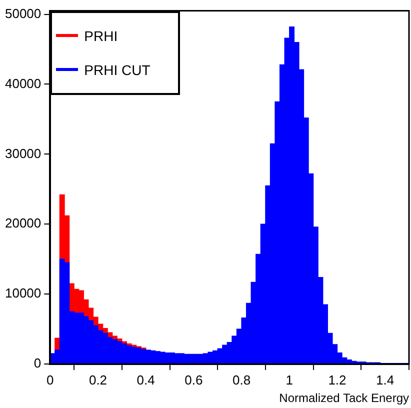 This screenshot has height=408, width=411. Describe the element at coordinates (289, 380) in the screenshot. I see `x-tick-label: 1` at that location.